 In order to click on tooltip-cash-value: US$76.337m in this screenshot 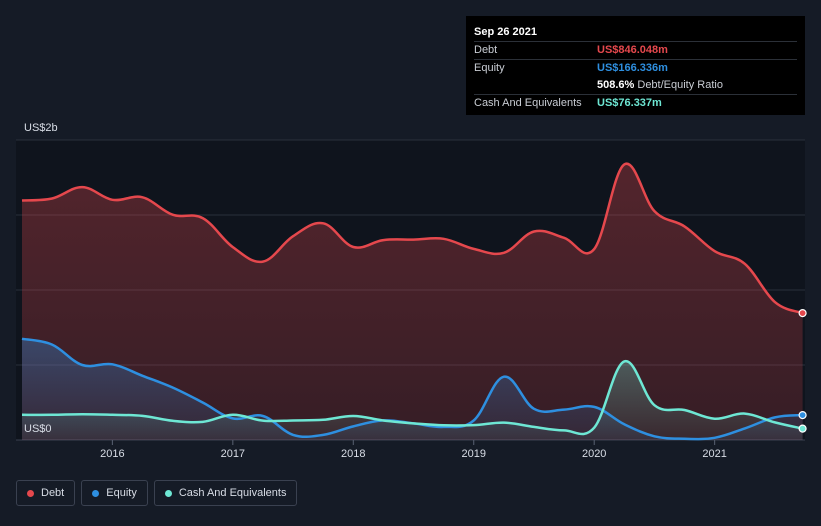, I will do `click(629, 103)`.